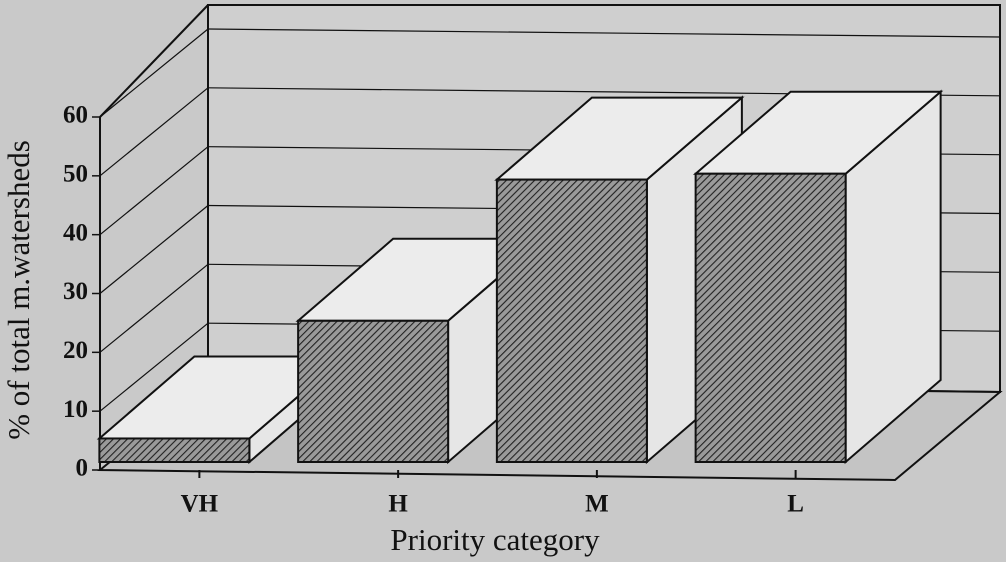 This screenshot has height=562, width=1006. What do you see at coordinates (75, 115) in the screenshot?
I see `y-tick-label: 60` at bounding box center [75, 115].